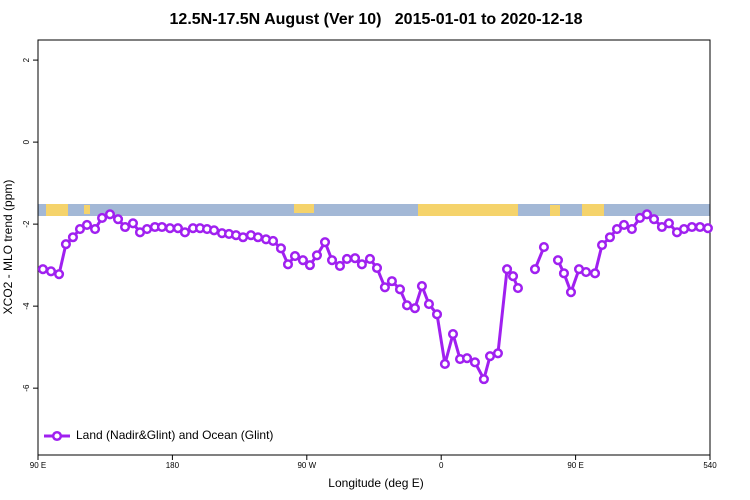 This screenshot has width=750, height=500. Describe the element at coordinates (26, 224) in the screenshot. I see `y-tick-label: -2` at that location.